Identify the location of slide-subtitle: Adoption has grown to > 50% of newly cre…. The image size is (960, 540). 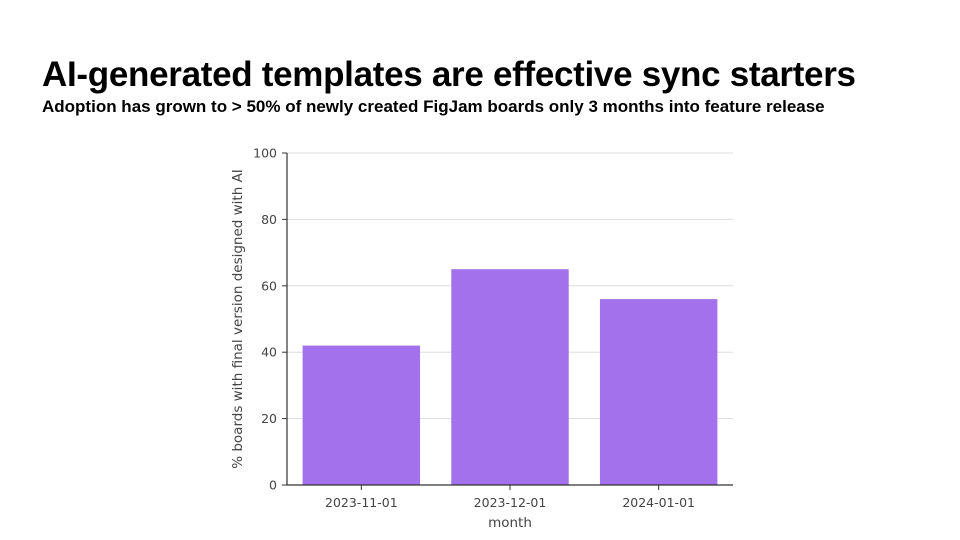
(433, 106).